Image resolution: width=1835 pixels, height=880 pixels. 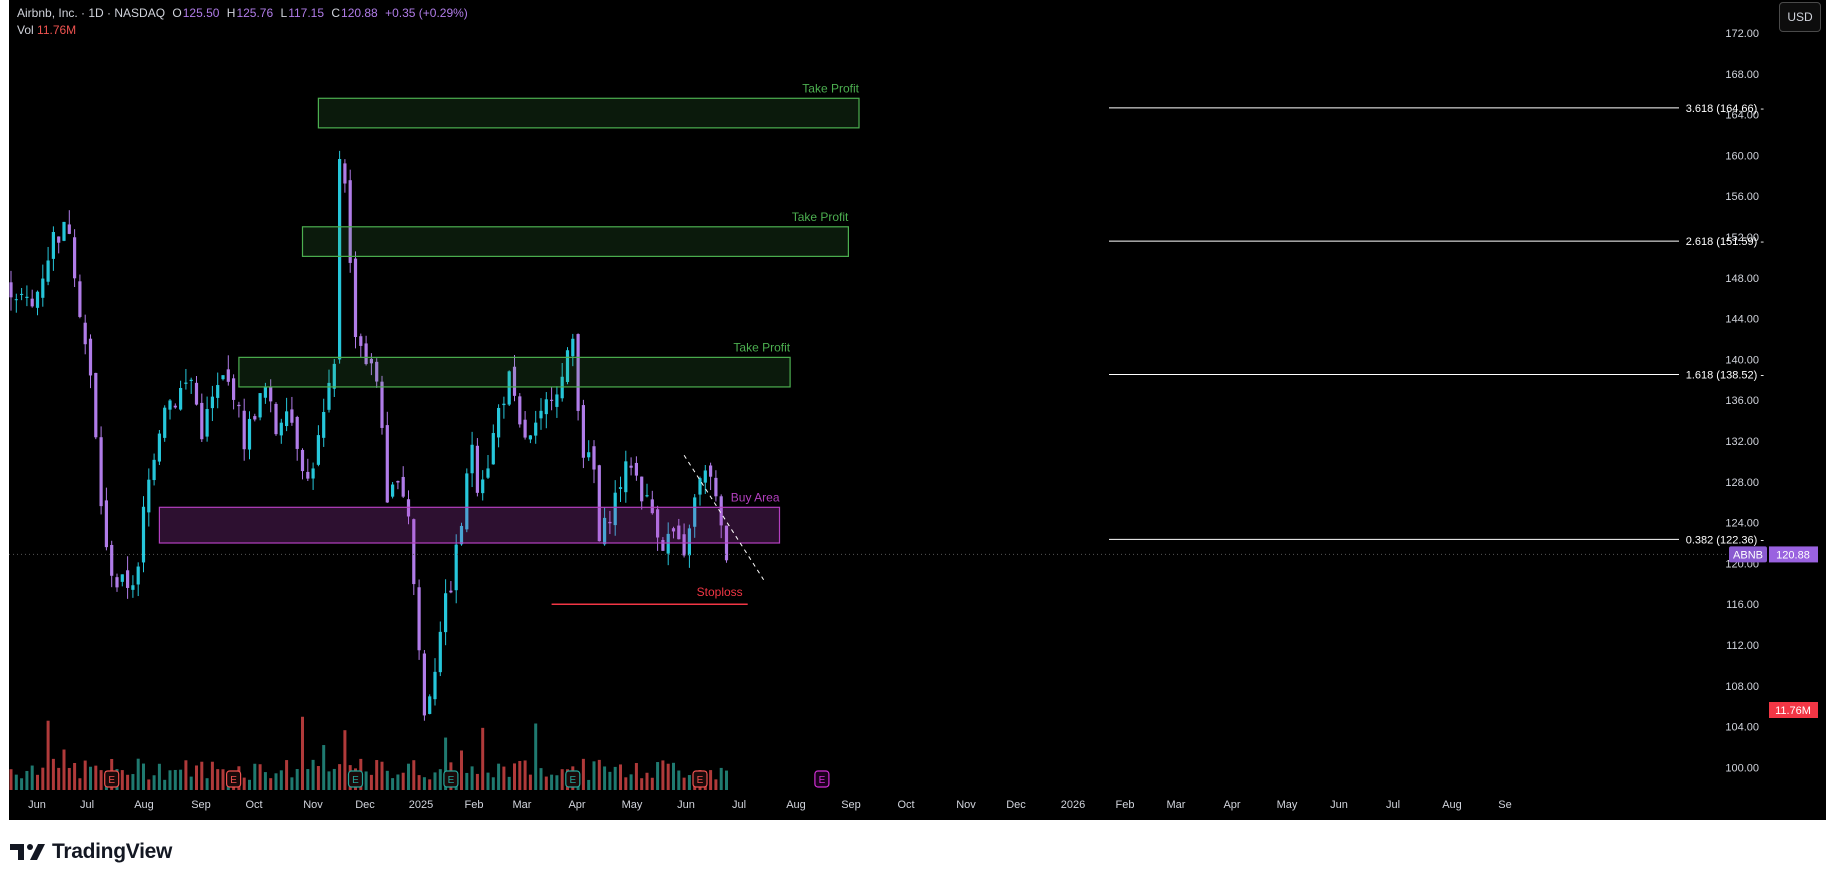 I want to click on symbol-title: Airbnb, Inc. · 1D · NASDAQ, so click(x=91, y=13).